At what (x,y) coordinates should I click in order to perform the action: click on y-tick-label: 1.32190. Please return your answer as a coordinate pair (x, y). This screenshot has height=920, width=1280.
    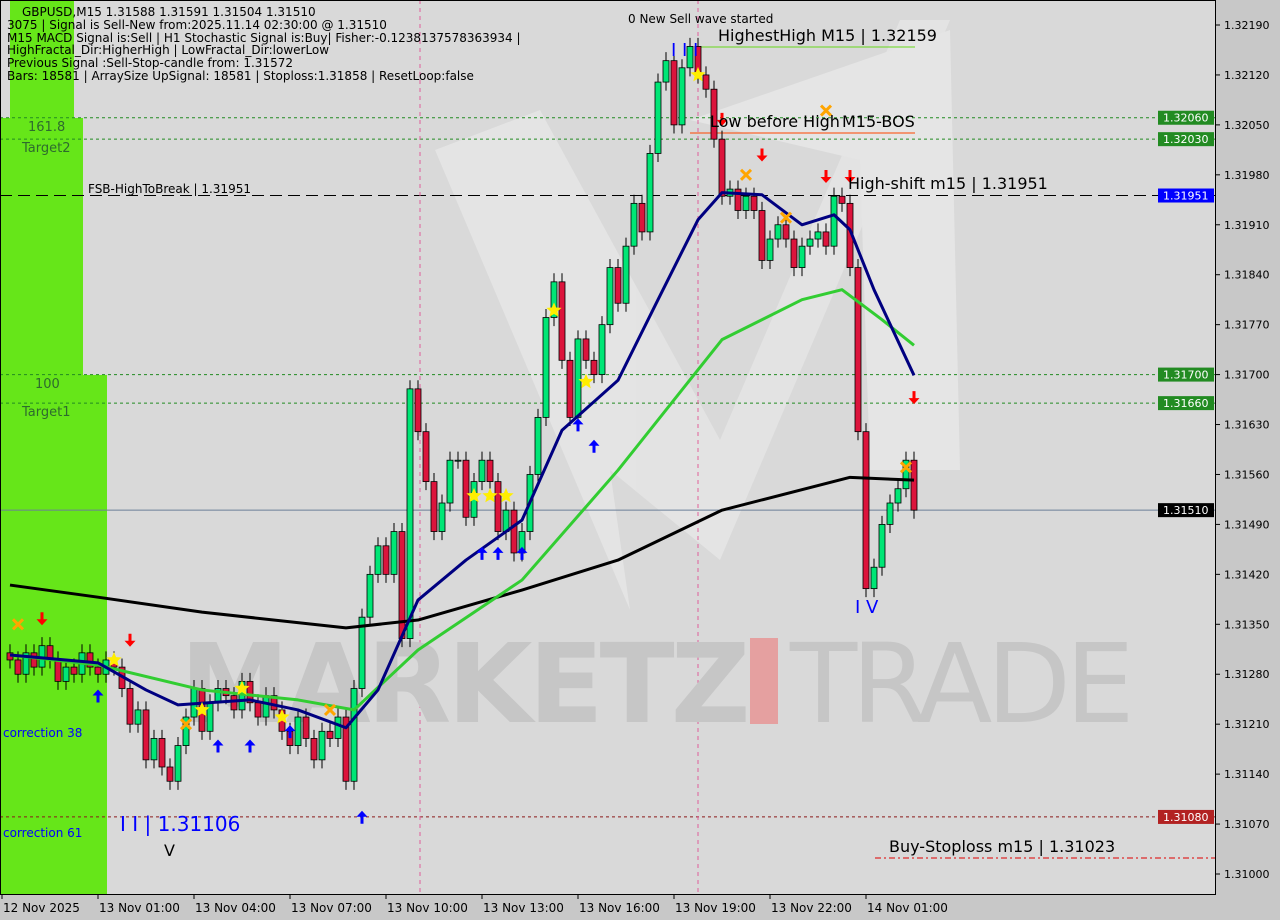
    Looking at the image, I should click on (1247, 25).